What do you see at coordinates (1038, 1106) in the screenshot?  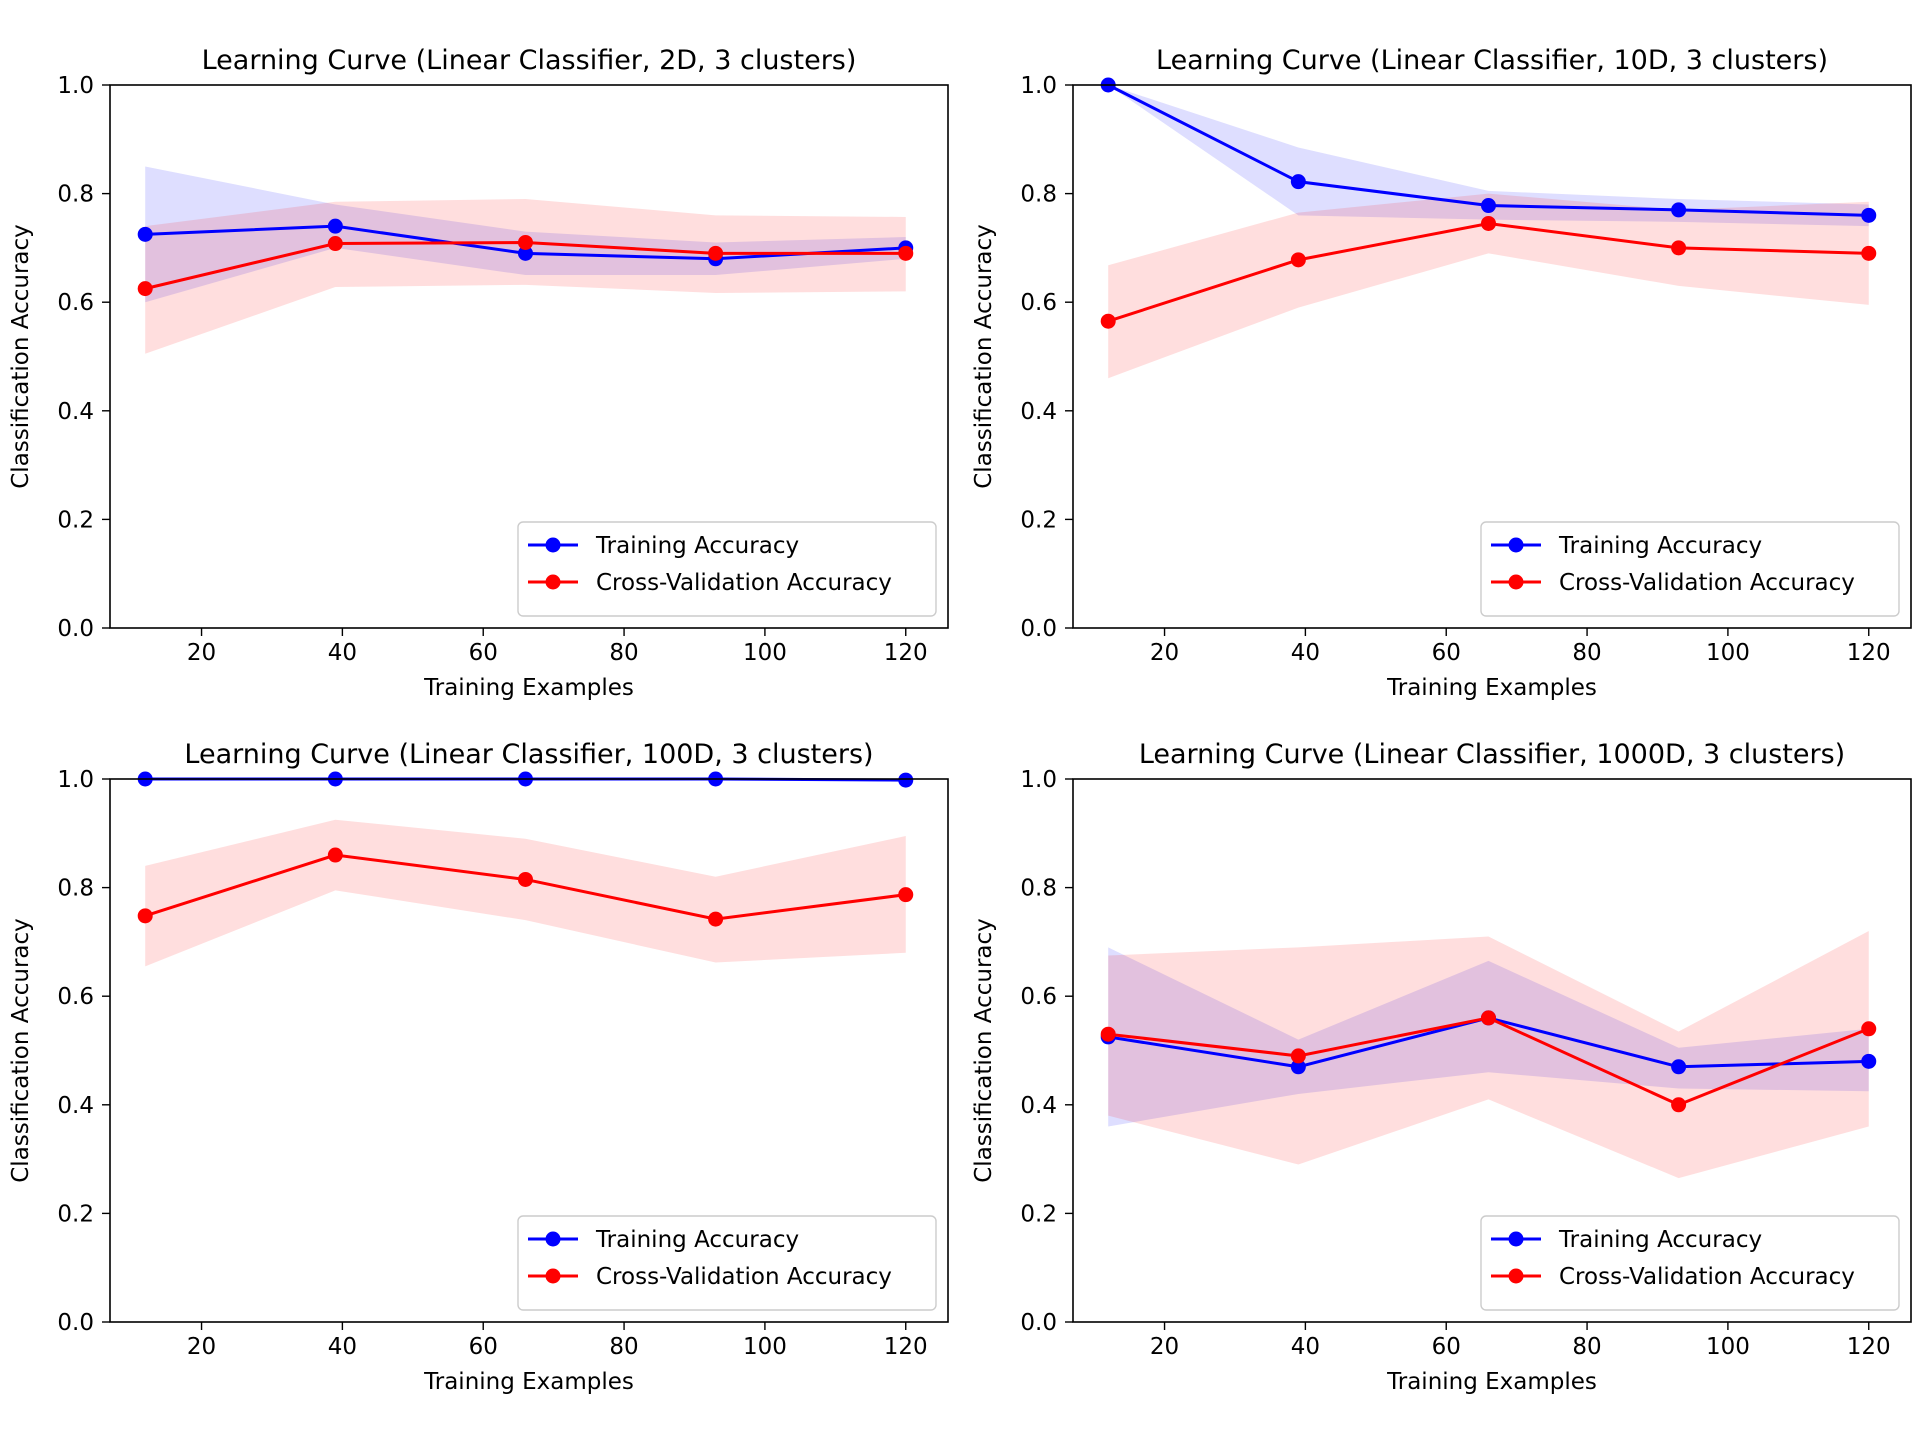 I see `y-tick-label: 0.4` at bounding box center [1038, 1106].